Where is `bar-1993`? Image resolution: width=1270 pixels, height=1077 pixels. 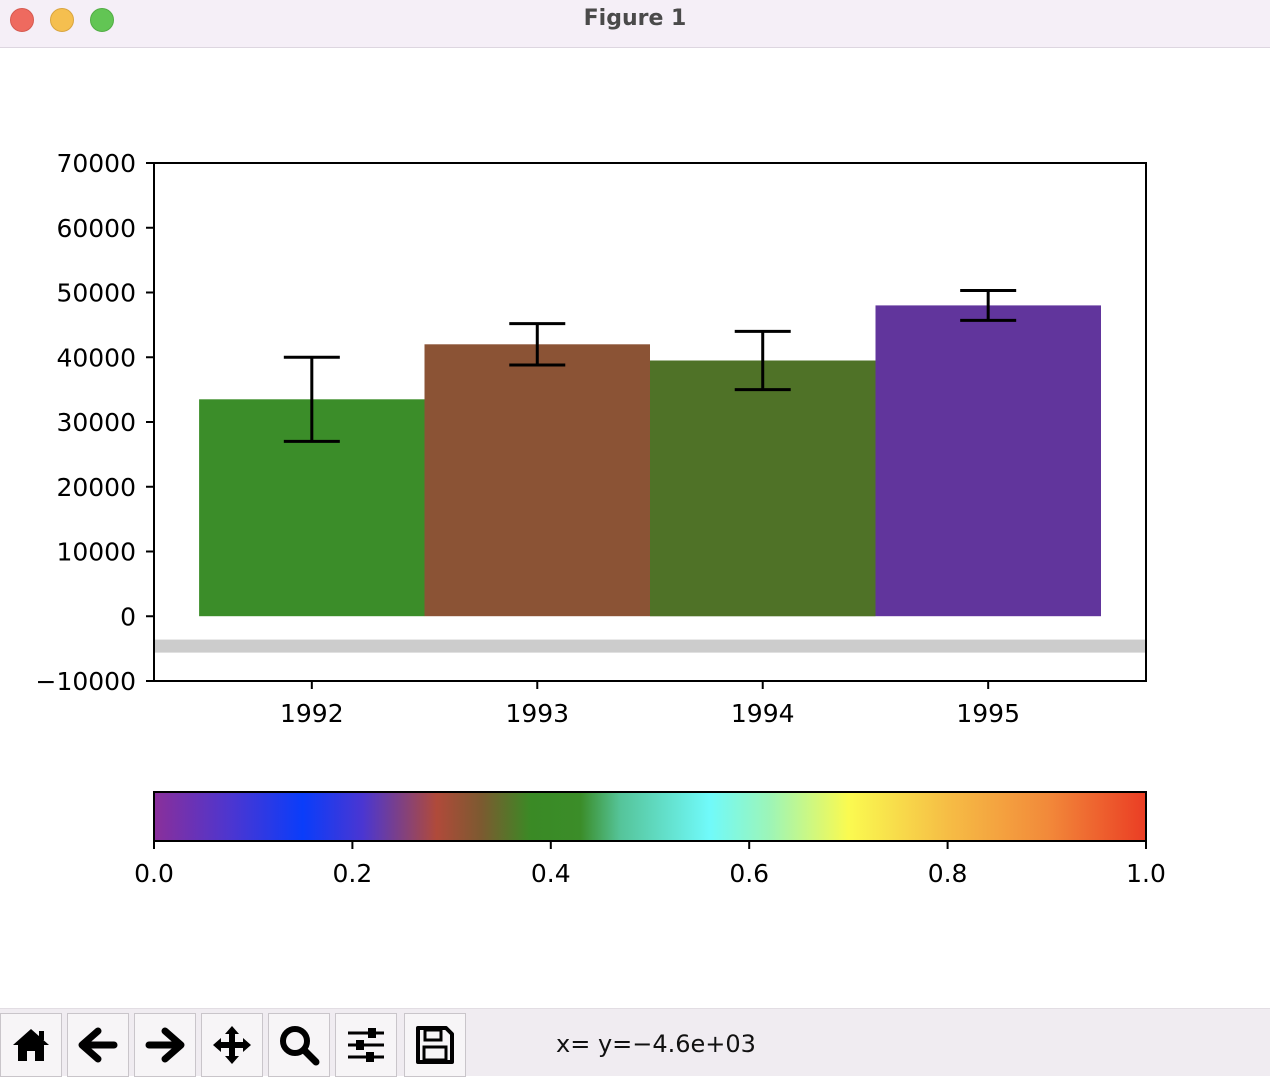 bar-1993 is located at coordinates (537, 480).